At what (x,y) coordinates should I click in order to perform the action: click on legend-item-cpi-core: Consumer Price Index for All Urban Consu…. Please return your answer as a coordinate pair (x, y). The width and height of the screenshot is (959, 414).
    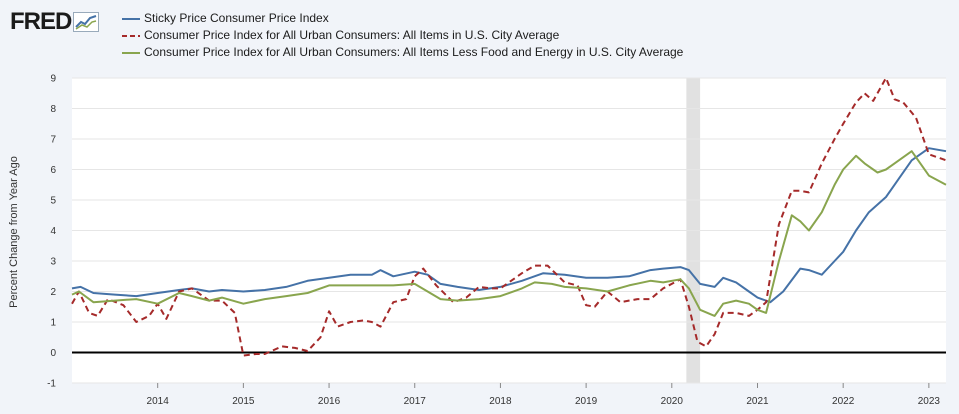
    Looking at the image, I should click on (402, 52).